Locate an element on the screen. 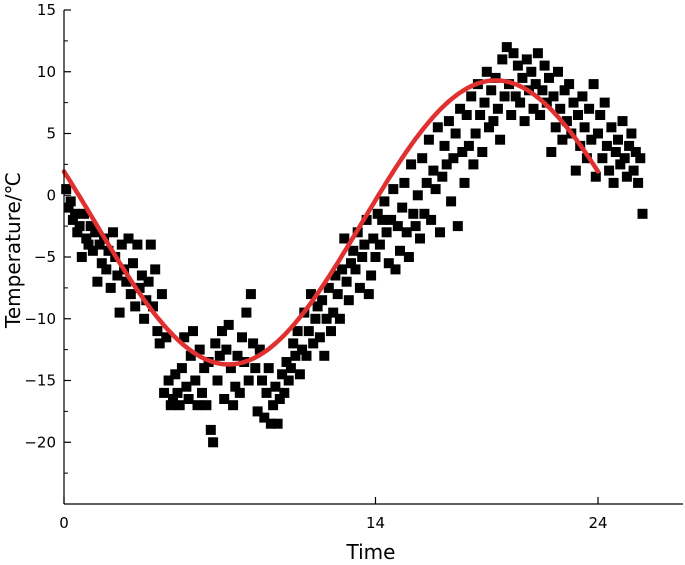 This screenshot has width=685, height=565. y-tick-label: −10 is located at coordinates (40, 319).